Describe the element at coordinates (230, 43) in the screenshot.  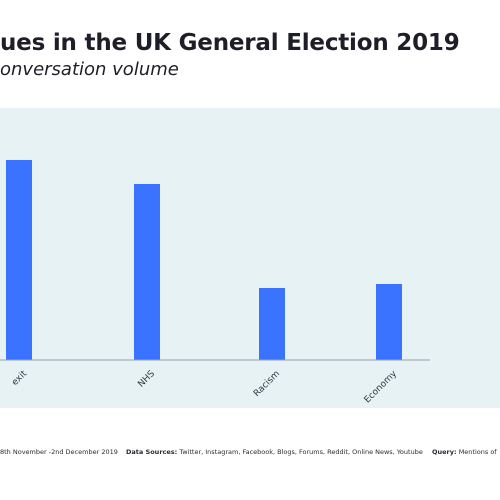
I see `chart-title: ues in the UK General Election 2019` at that location.